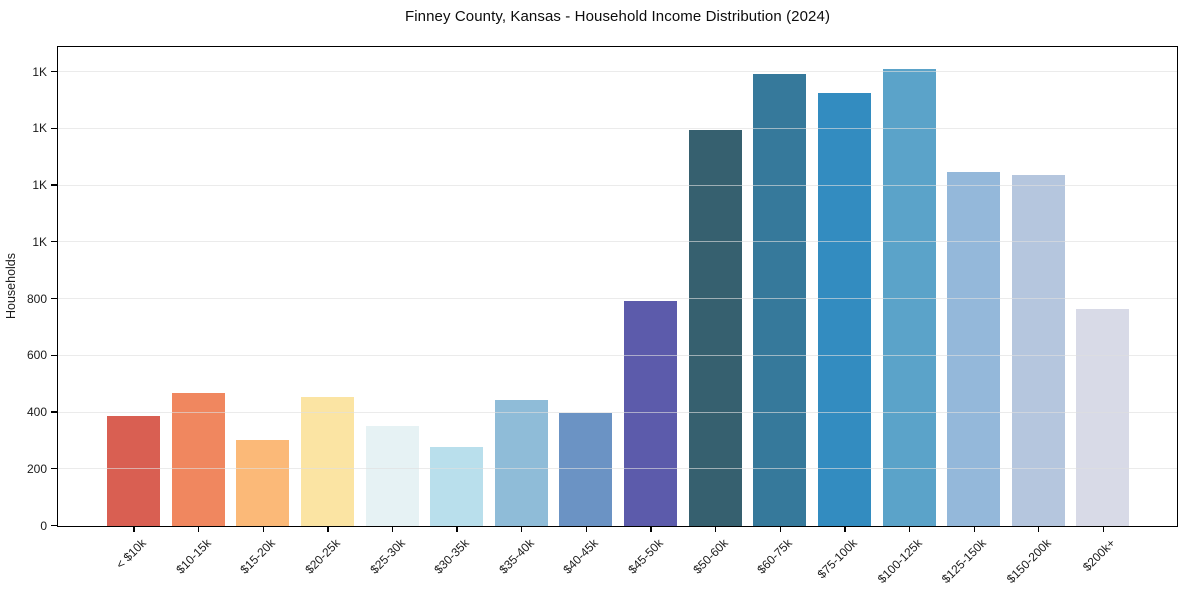 The height and width of the screenshot is (590, 1189). I want to click on bar-$40-45k, so click(586, 469).